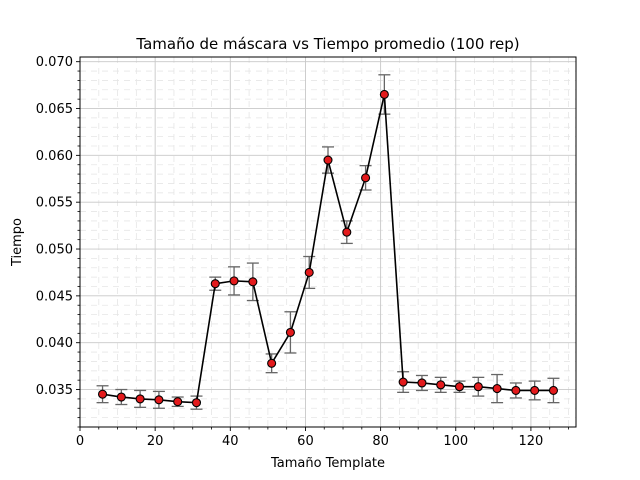 The image size is (640, 480). I want to click on x-tick-label: 60, so click(305, 441).